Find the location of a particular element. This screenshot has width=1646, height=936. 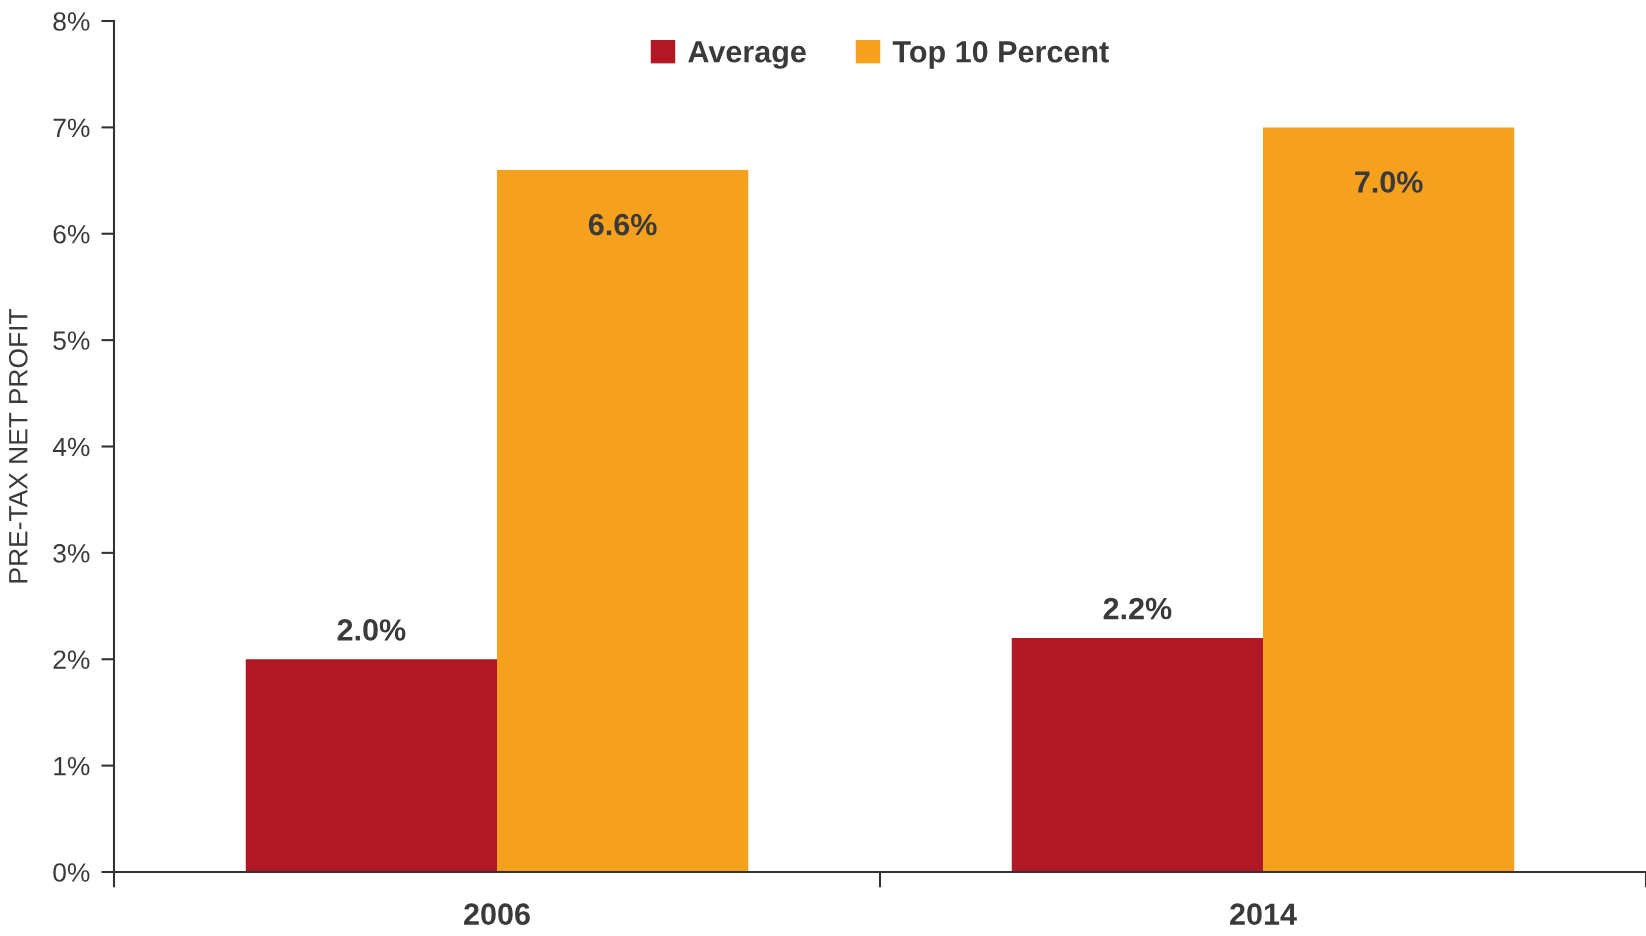

y-axis-title: PRE-TAX NET PROFIT is located at coordinates (18, 446).